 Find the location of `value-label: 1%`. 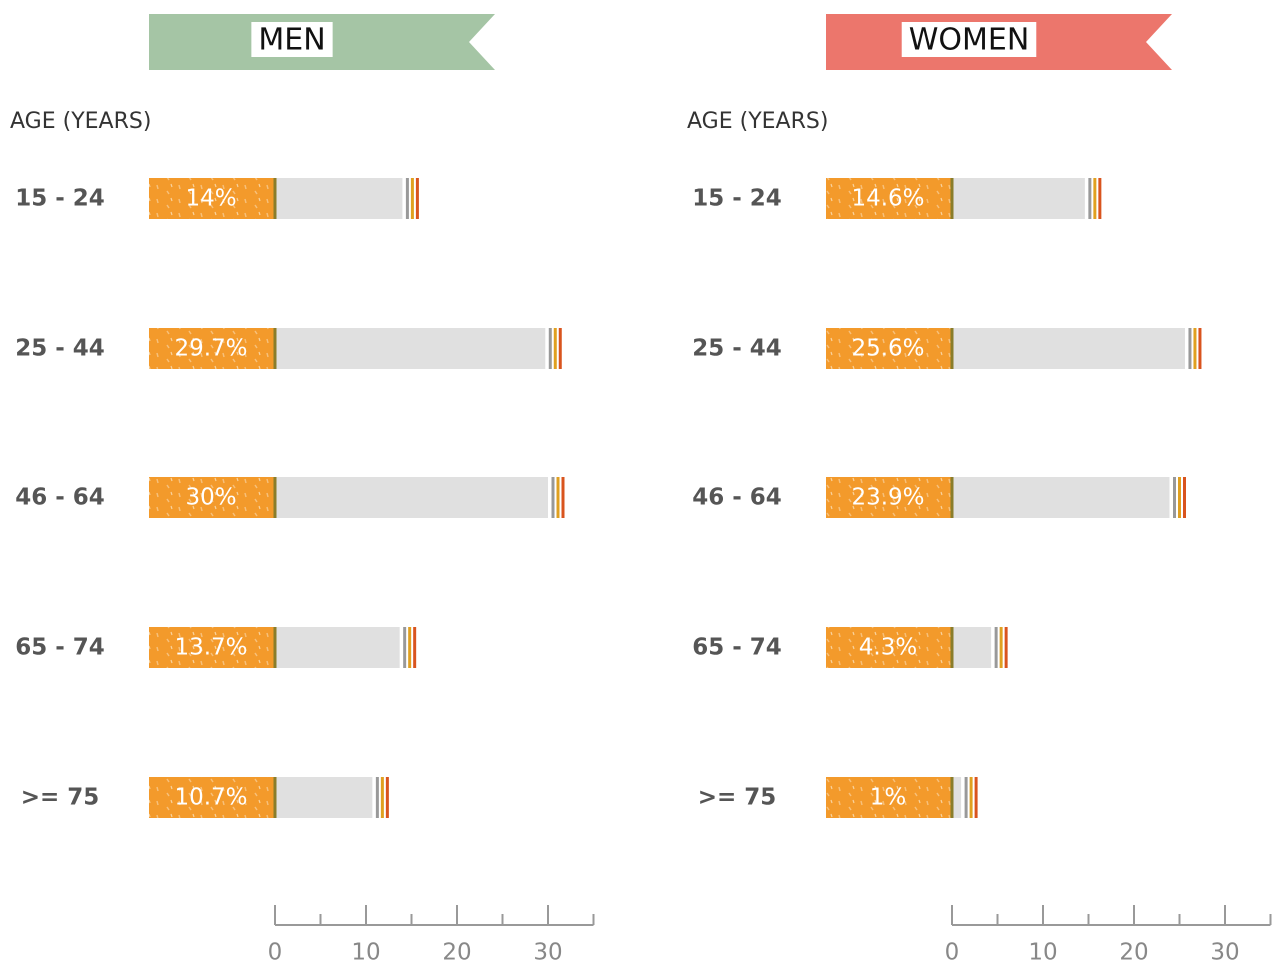

value-label: 1% is located at coordinates (888, 798).